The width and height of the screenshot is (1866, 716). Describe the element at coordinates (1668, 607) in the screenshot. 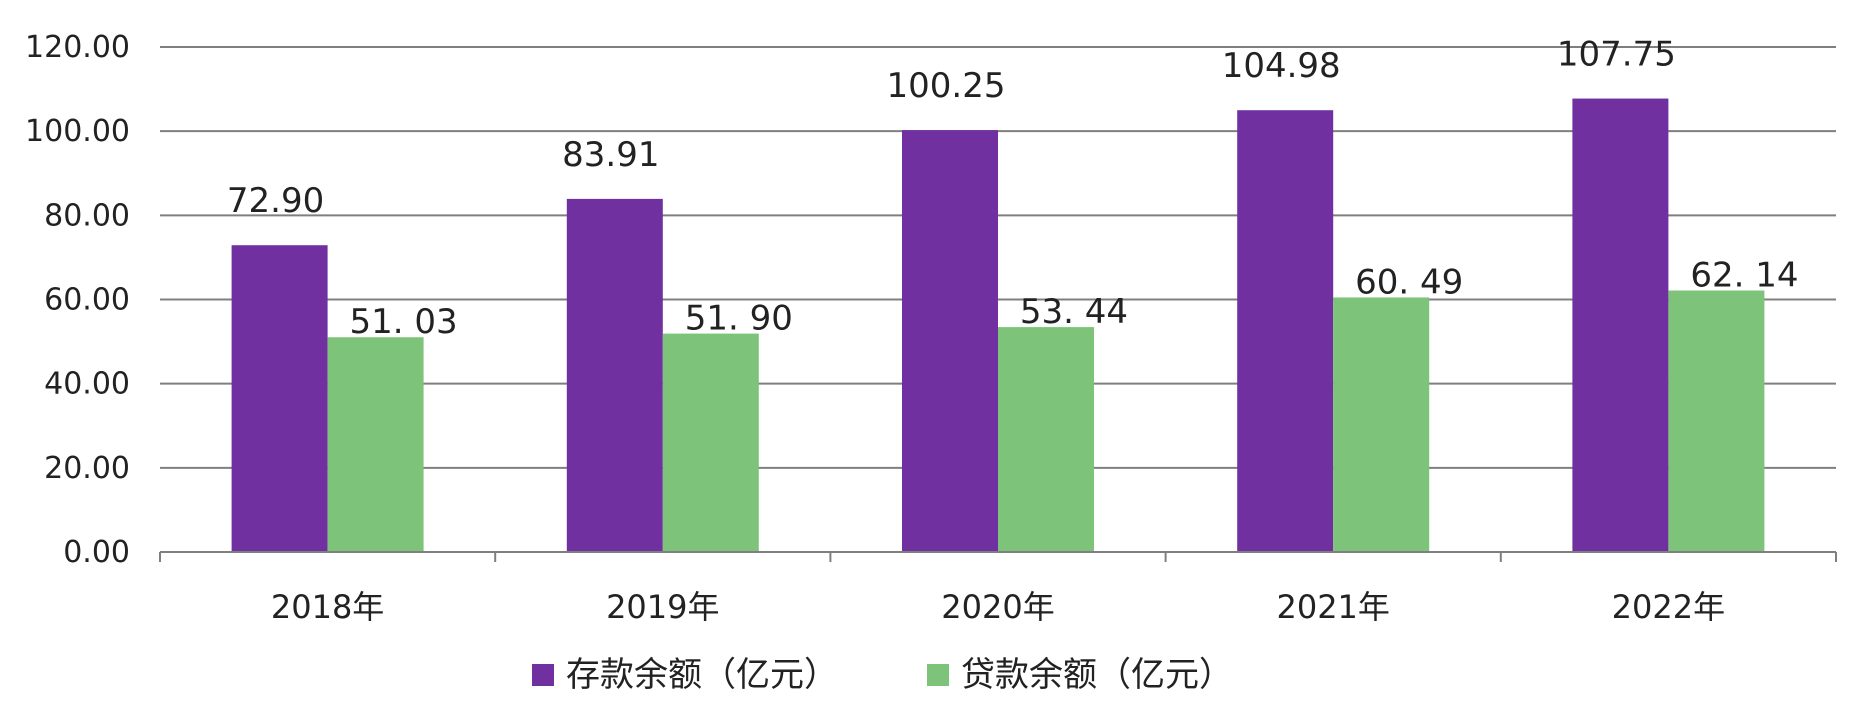

I see `x-category-label: 2022年` at that location.